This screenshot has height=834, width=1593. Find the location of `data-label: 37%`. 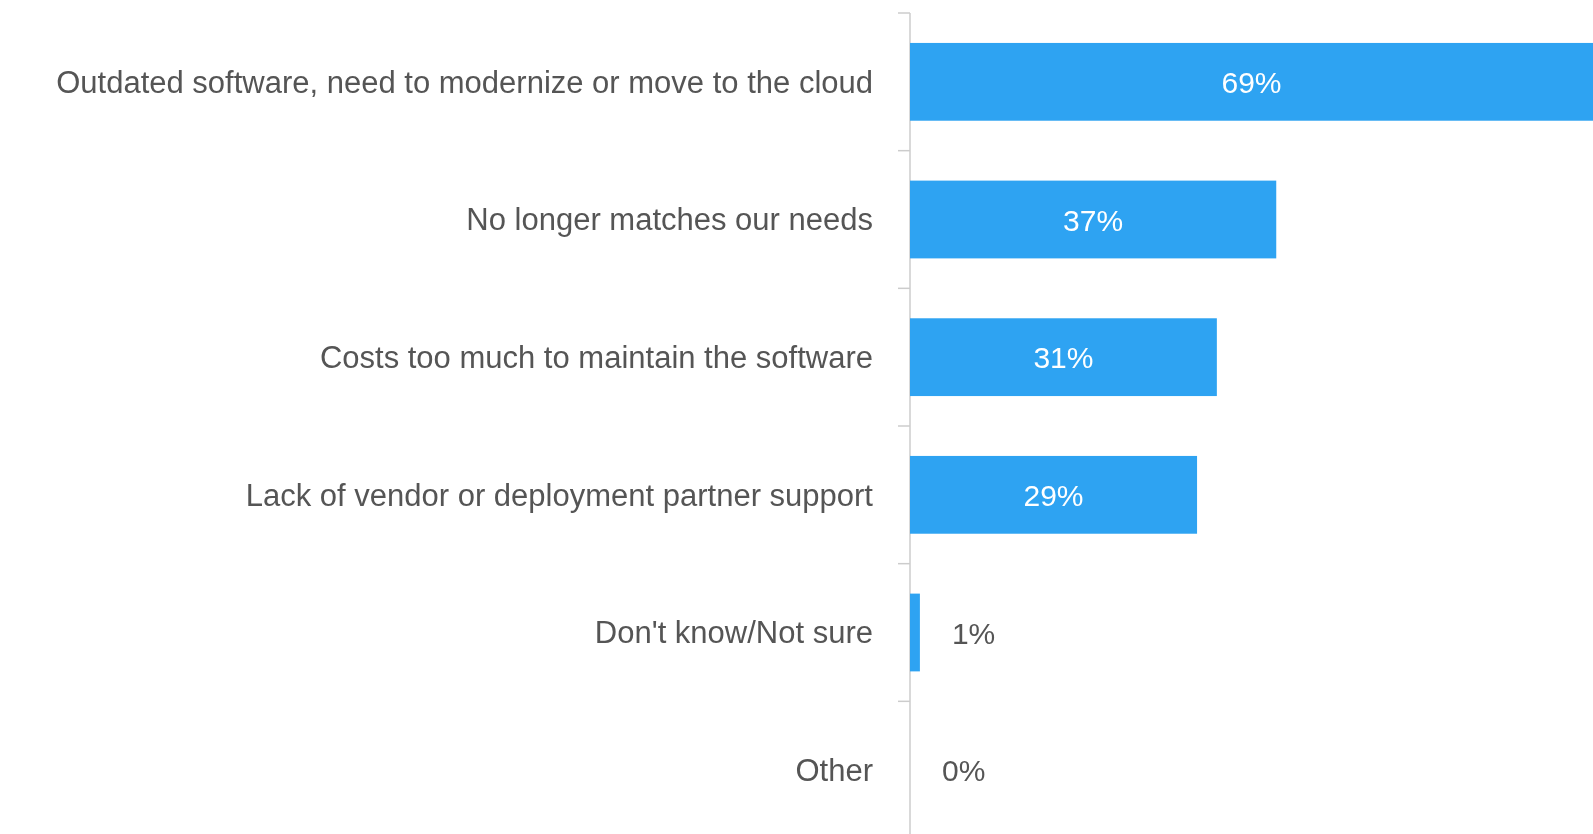

data-label: 37% is located at coordinates (1093, 220).